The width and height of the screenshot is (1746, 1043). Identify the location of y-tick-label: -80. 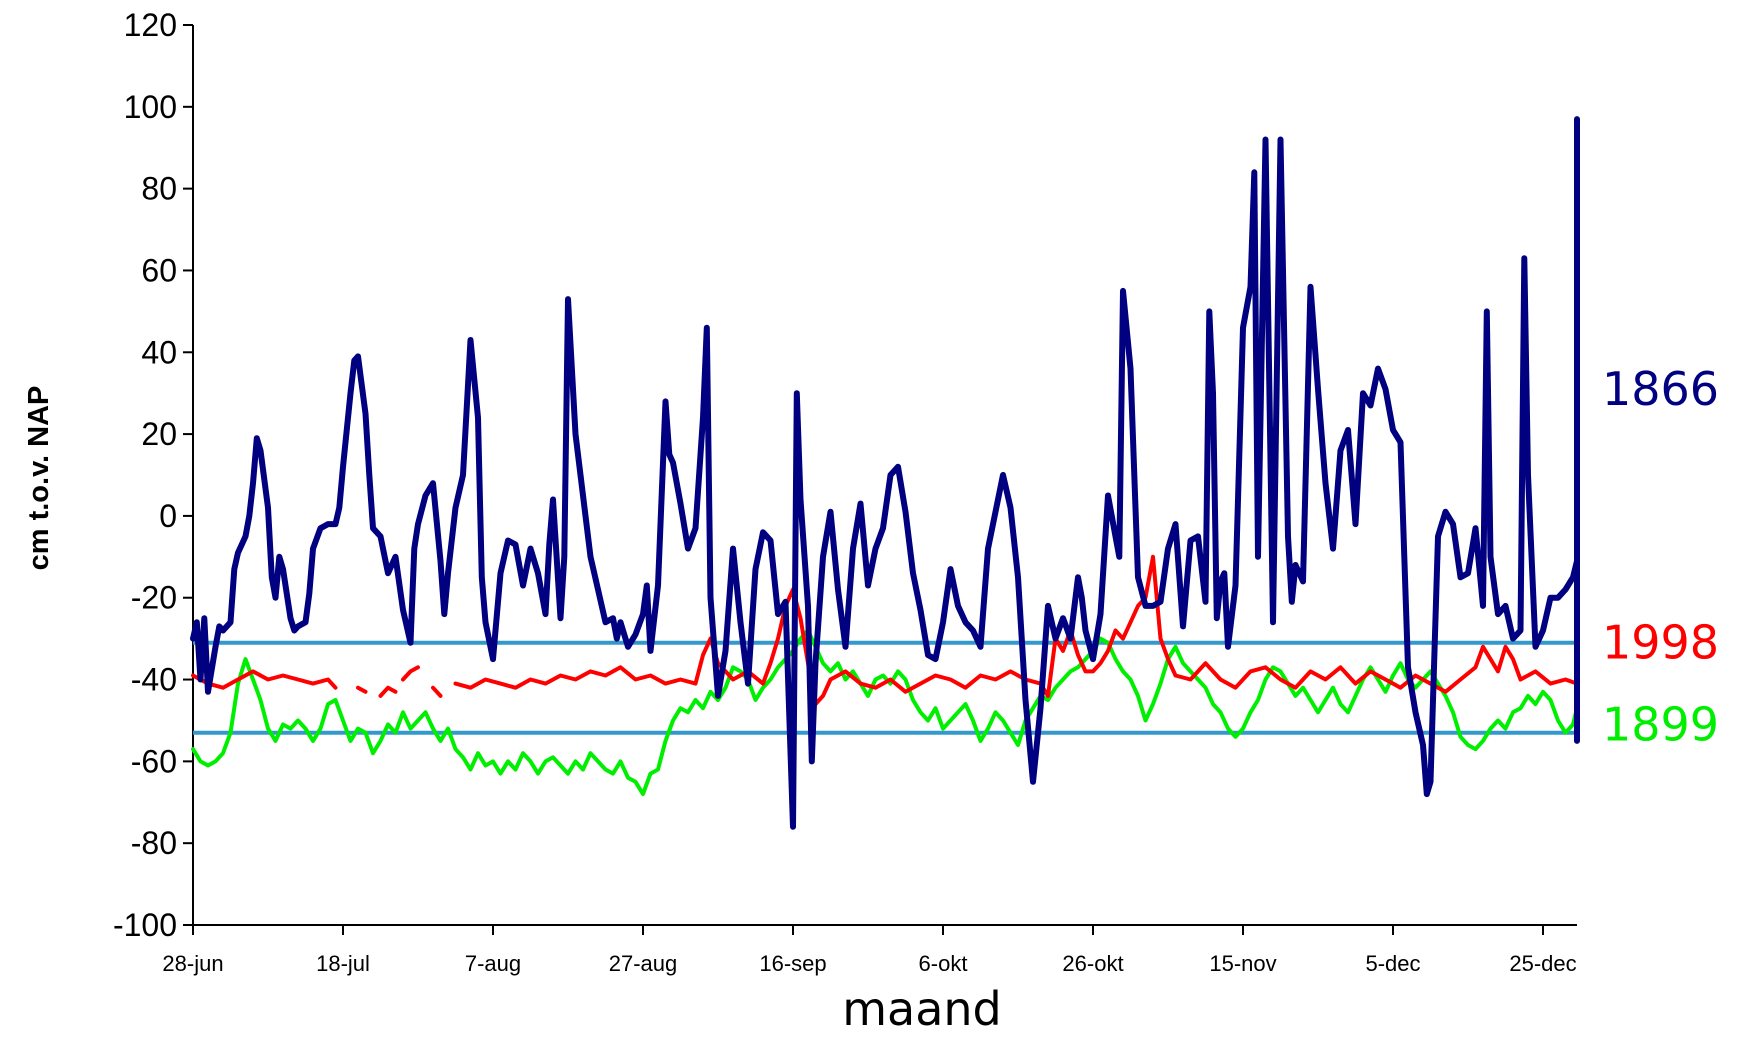
(154, 843).